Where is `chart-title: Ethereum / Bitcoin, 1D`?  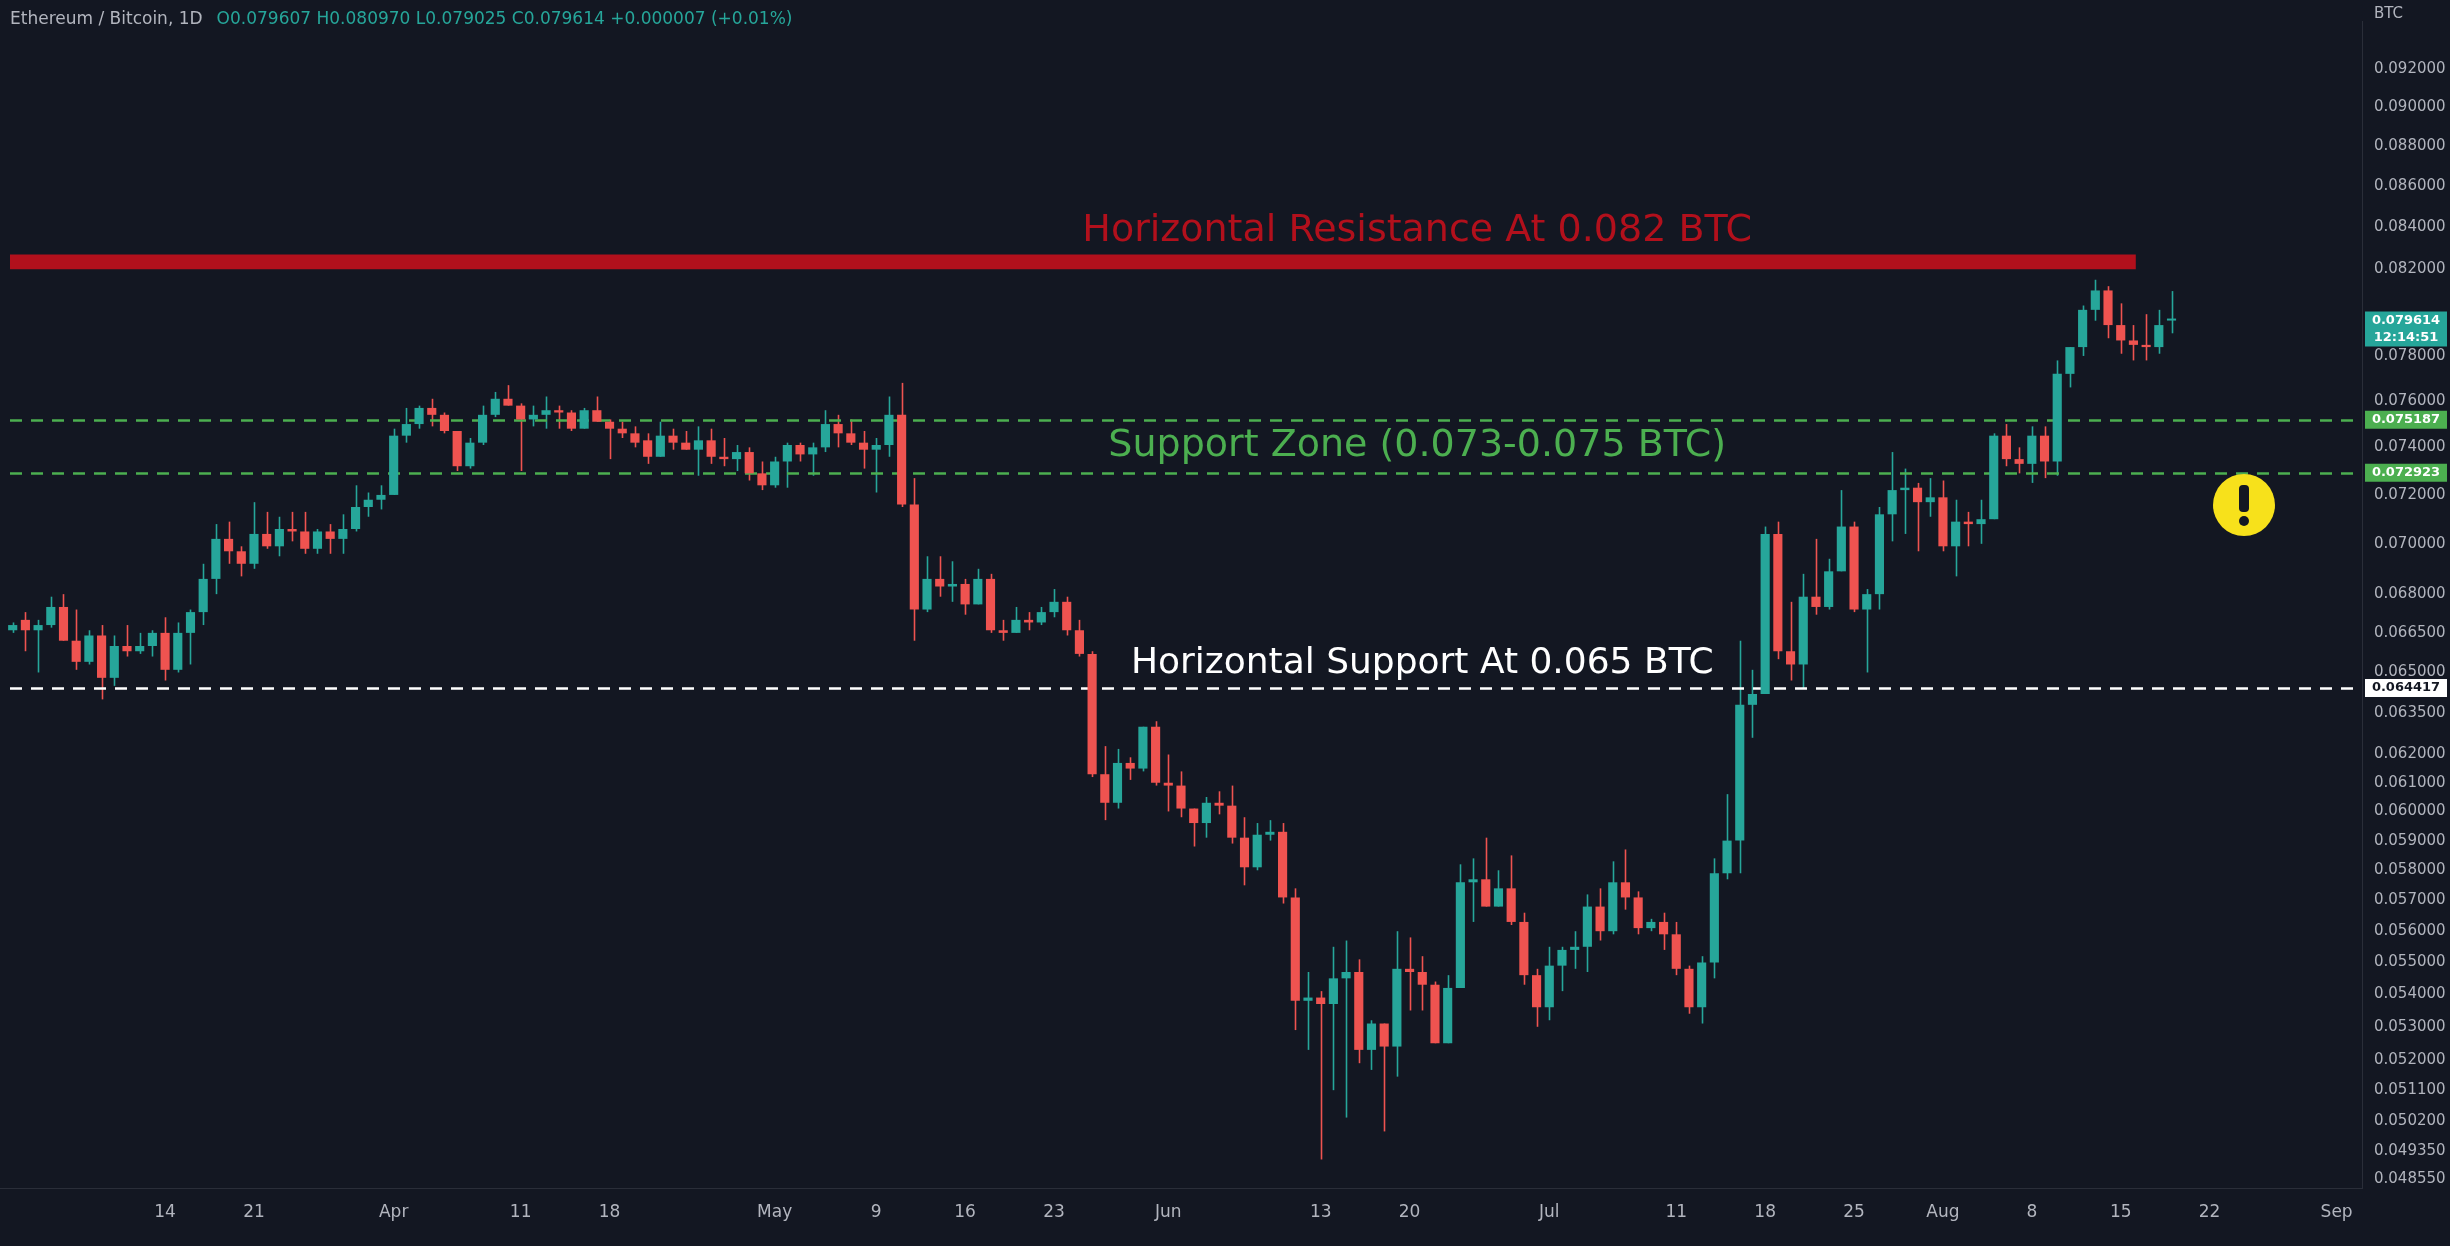 chart-title: Ethereum / Bitcoin, 1D is located at coordinates (106, 18).